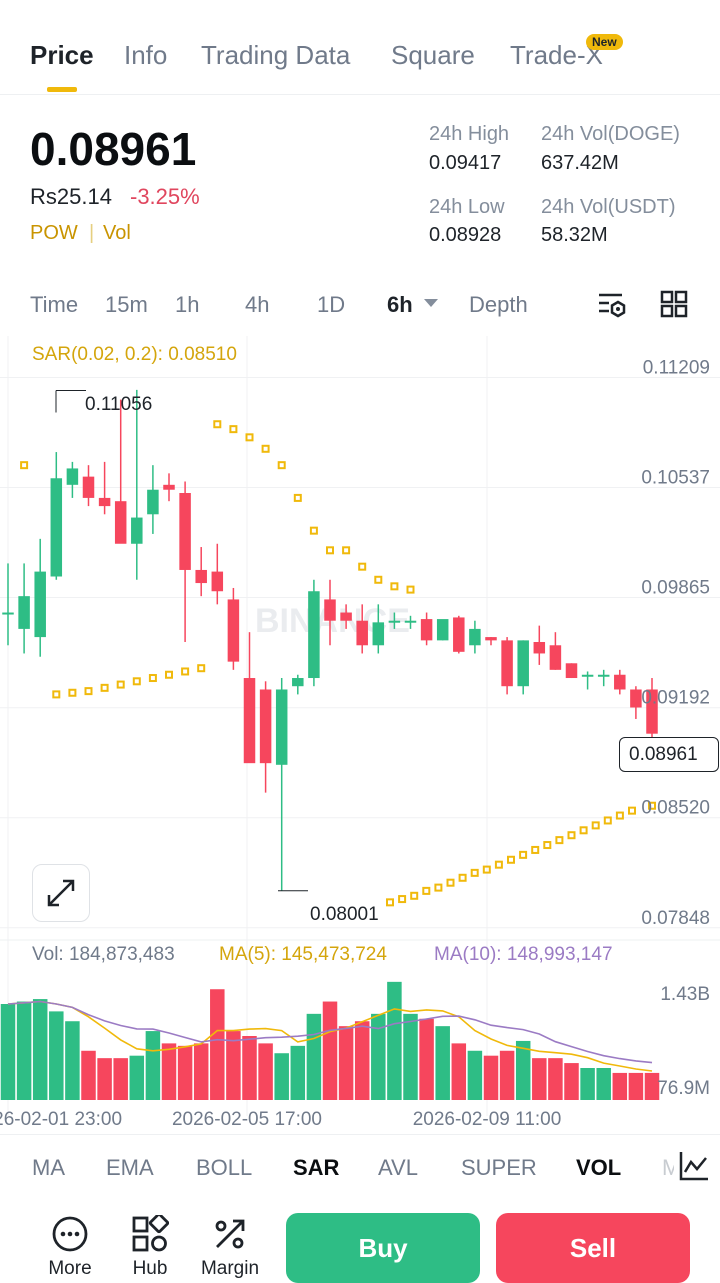  Describe the element at coordinates (674, 306) in the screenshot. I see `grid-layout-icon` at that location.